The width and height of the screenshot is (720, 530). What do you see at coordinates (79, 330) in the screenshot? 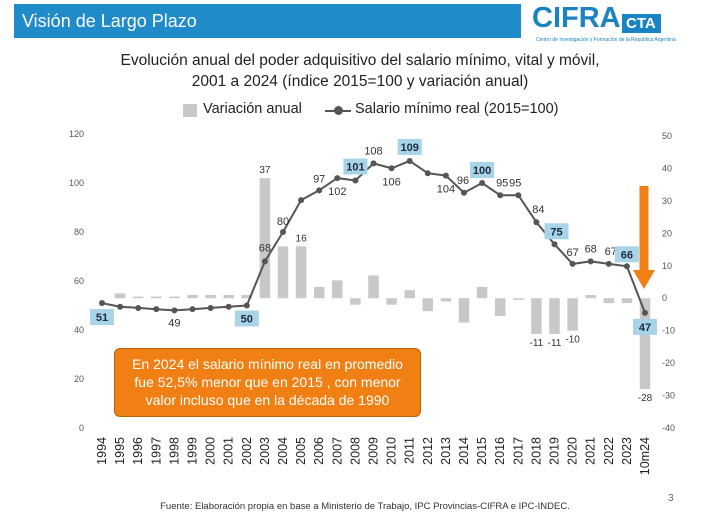
I see `y-left-tick-label: 40` at bounding box center [79, 330].